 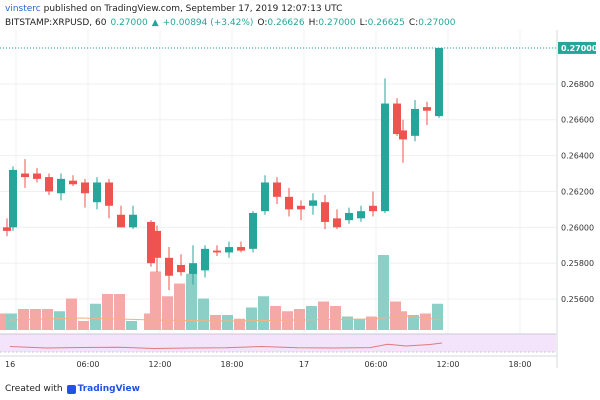 What do you see at coordinates (278, 362) in the screenshot?
I see `time-axis: 16 06:00 12:00 18:00 17 06:00 12:00 18:00` at bounding box center [278, 362].